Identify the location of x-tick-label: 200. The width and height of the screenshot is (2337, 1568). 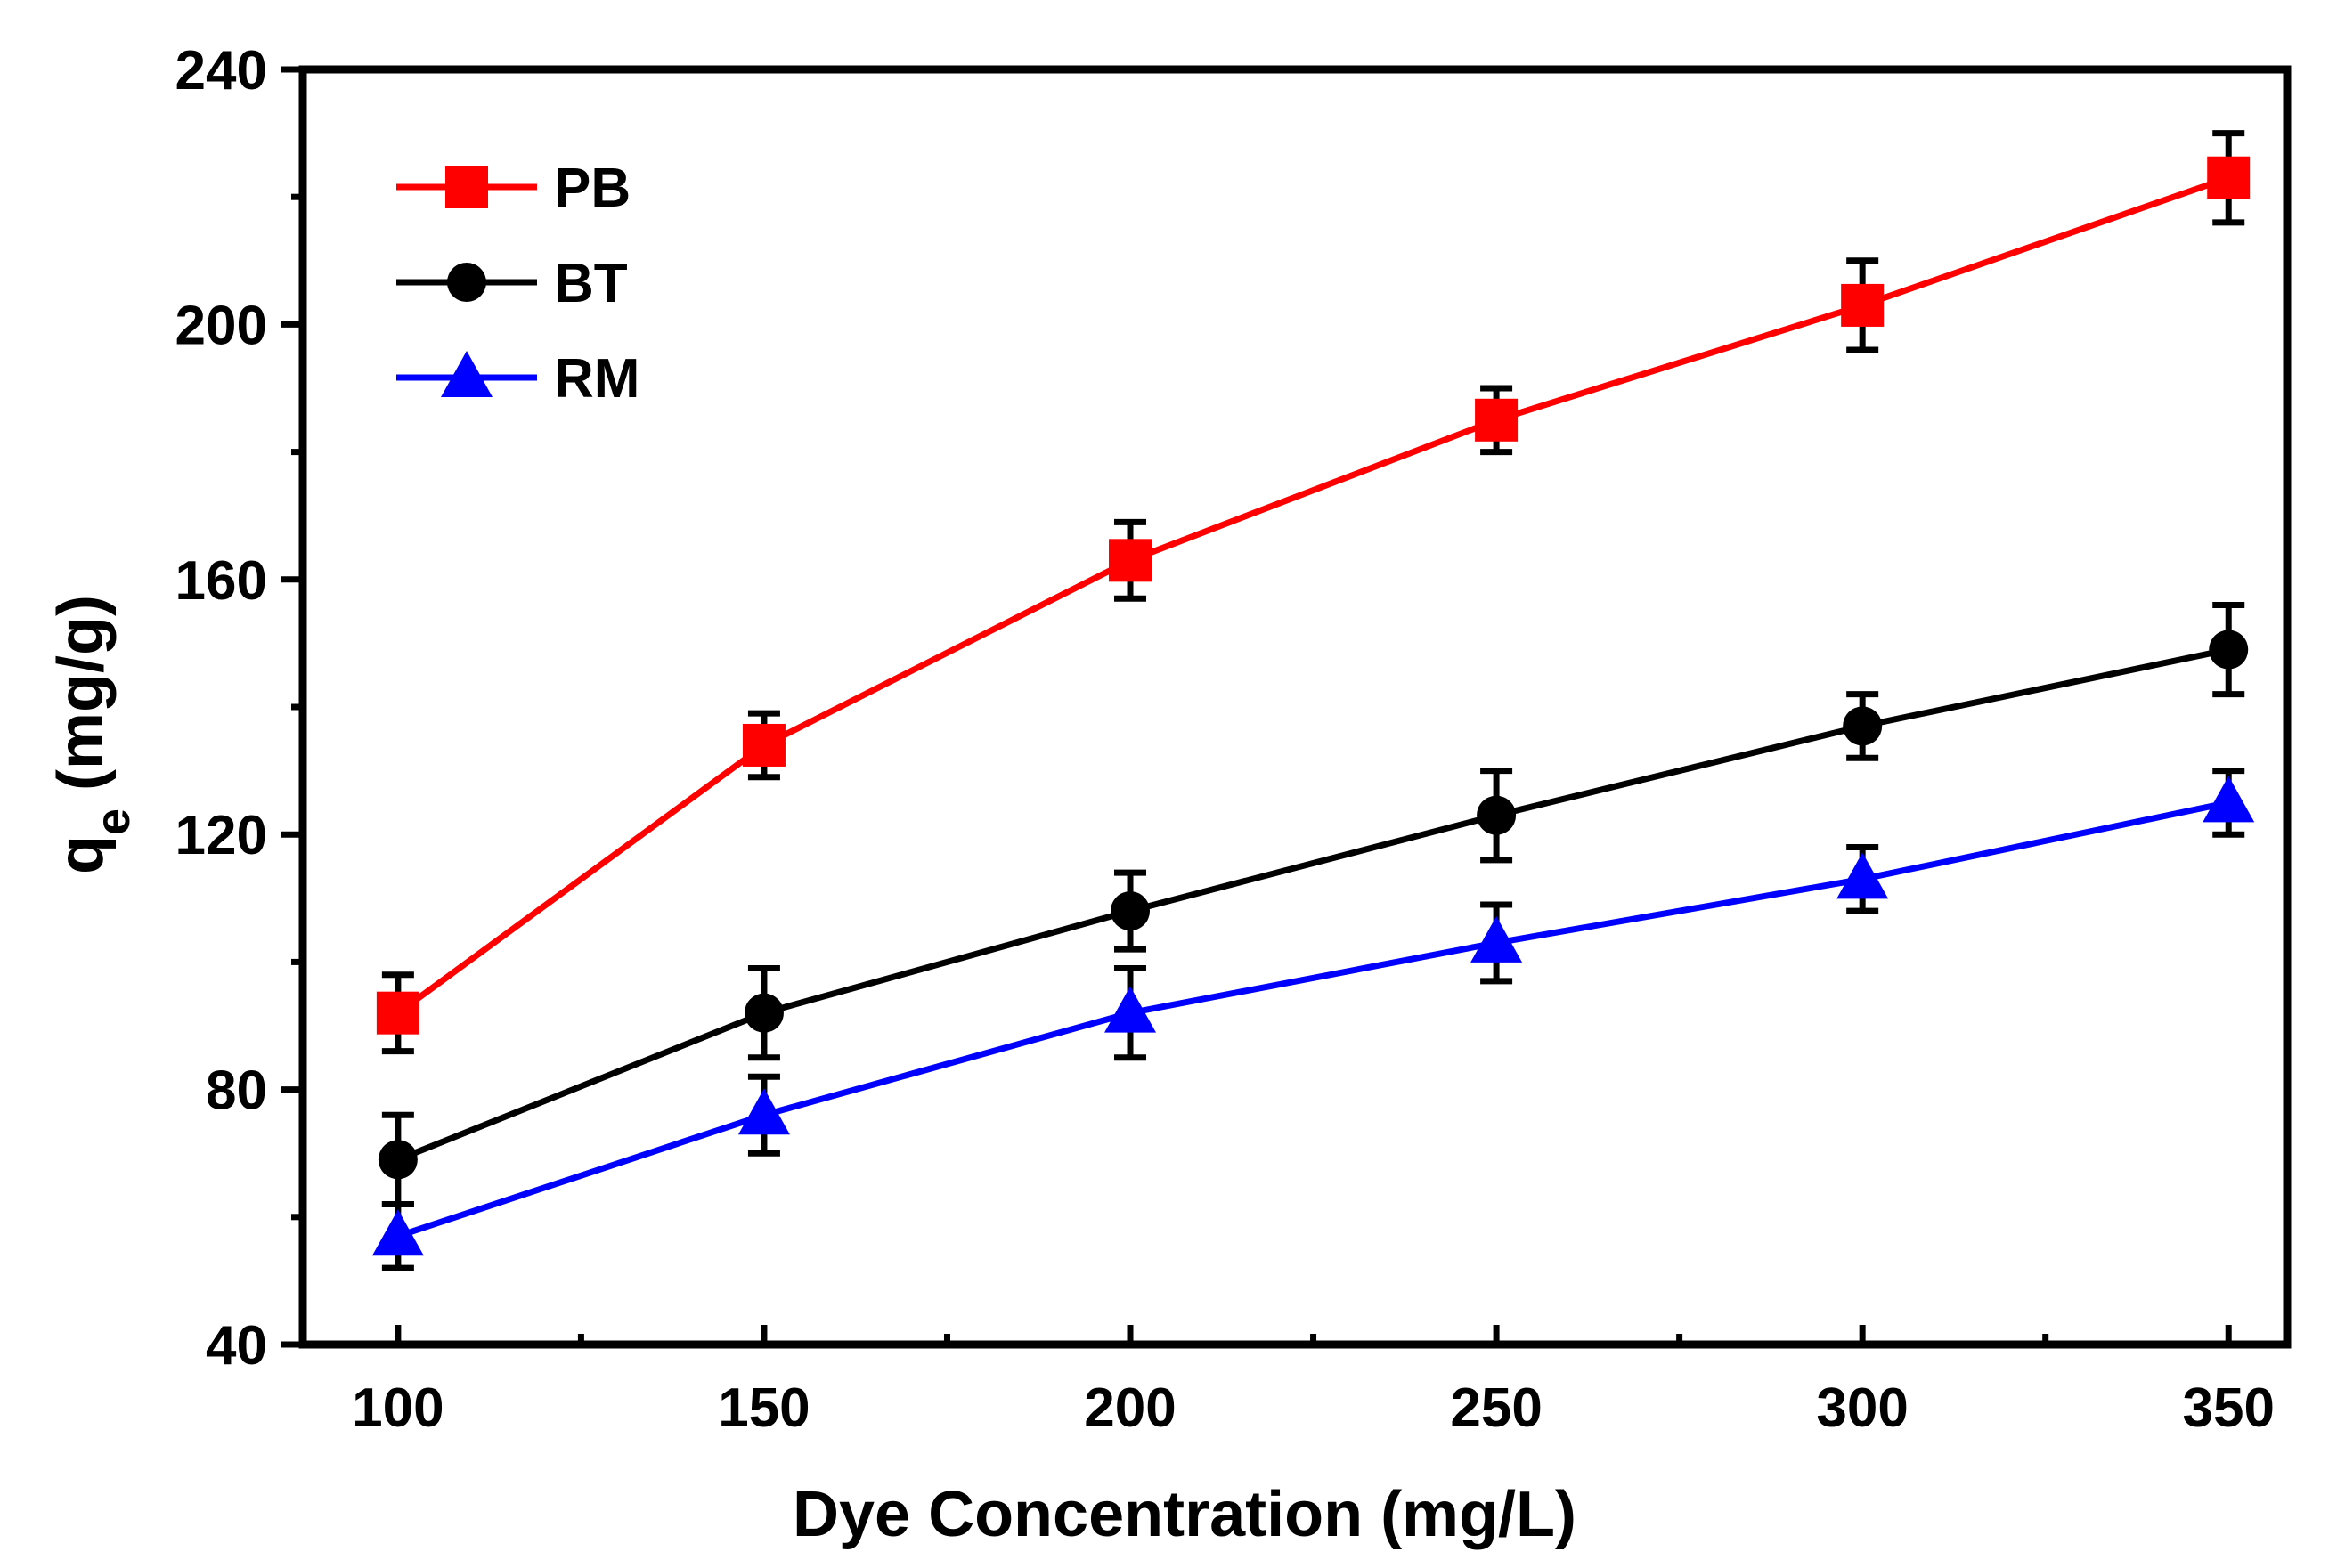
(1130, 1408).